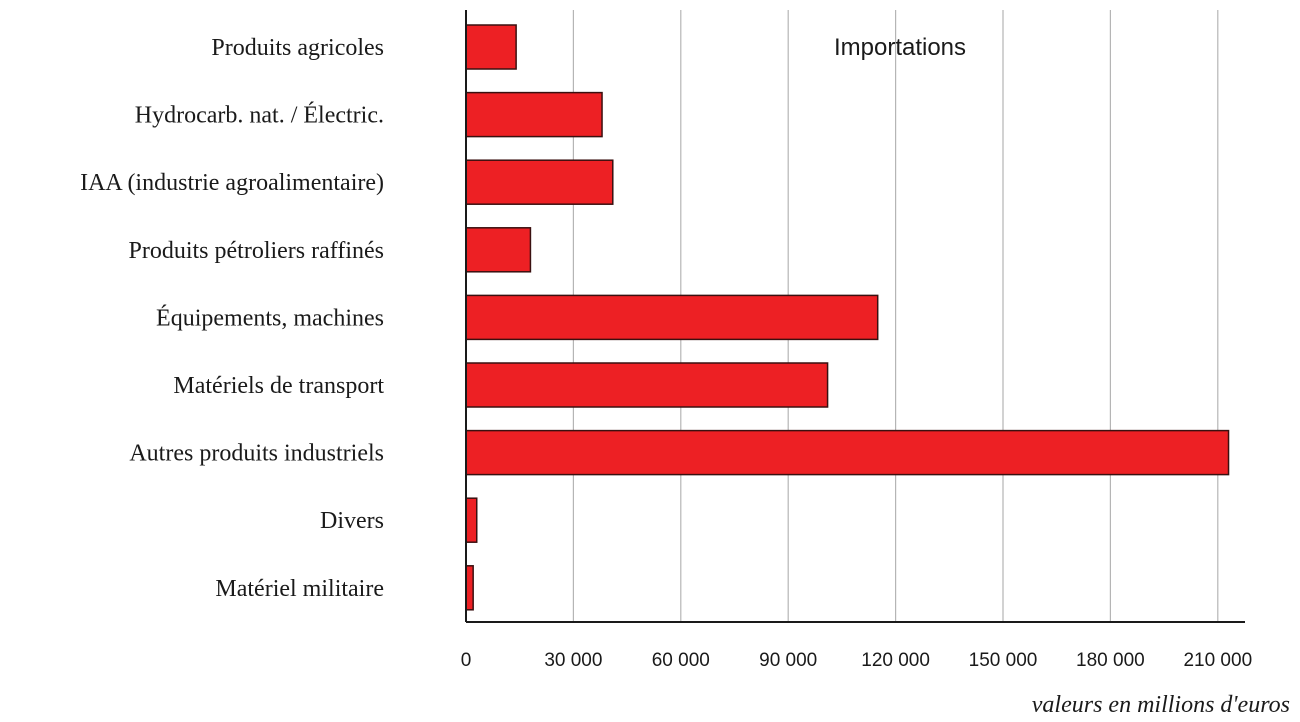  I want to click on x-tick-label: 90 000, so click(788, 660).